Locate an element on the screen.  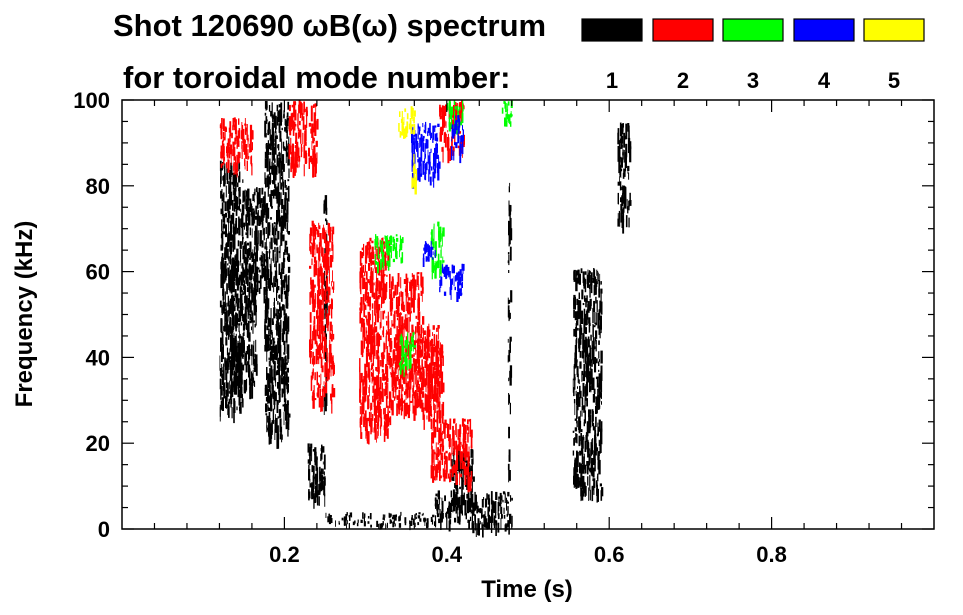
legend-label: 2 is located at coordinates (683, 80).